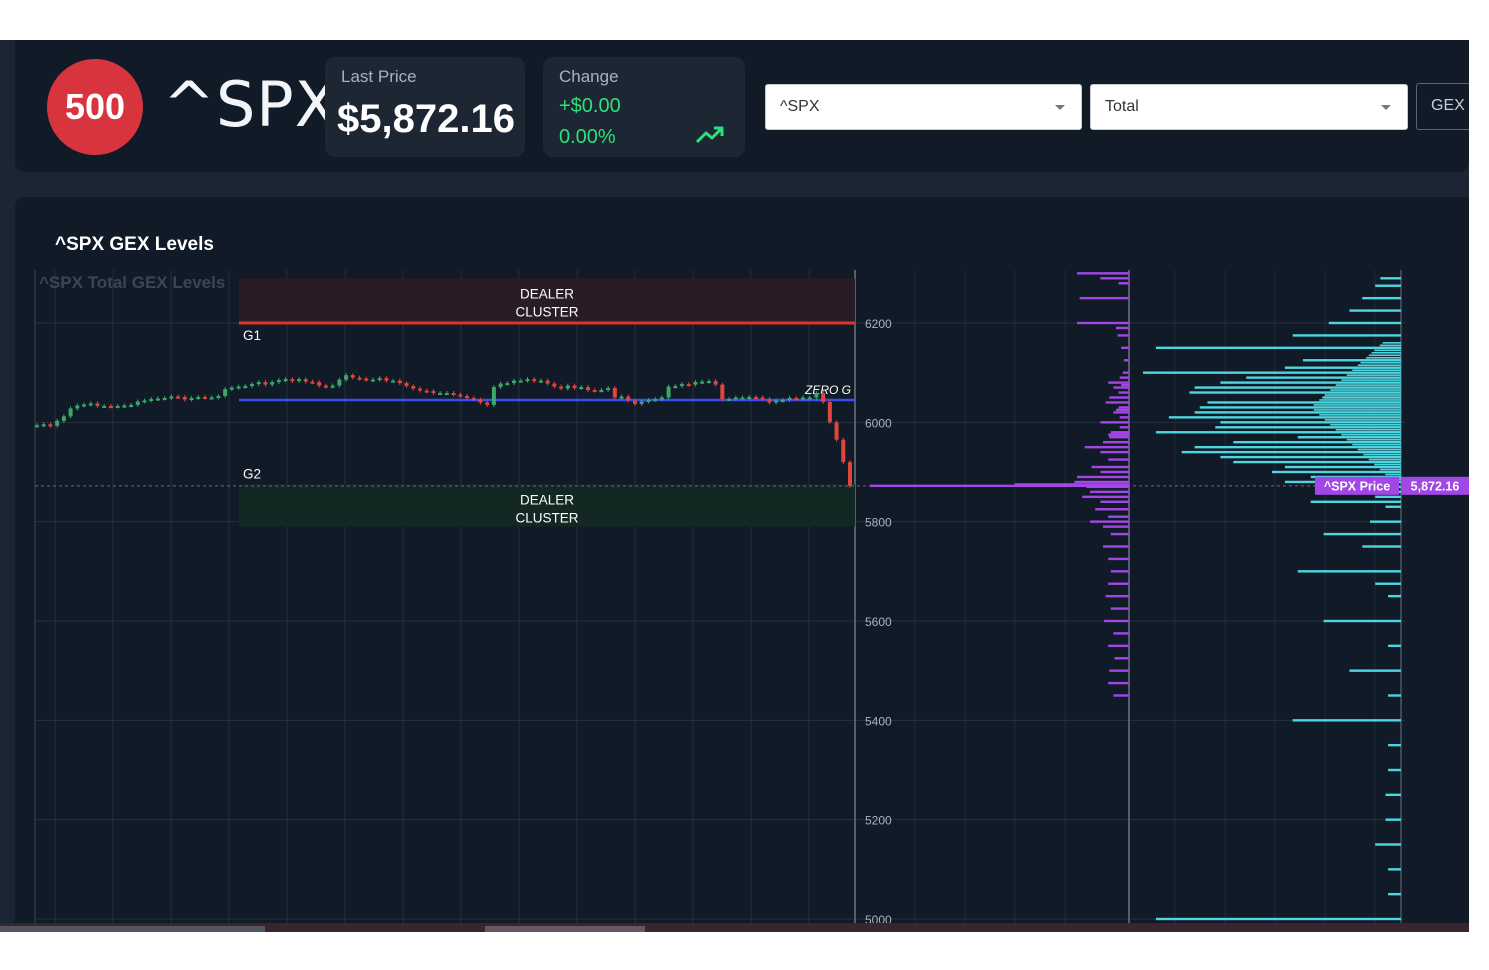 This screenshot has width=1489, height=970. I want to click on last-price-value: $5,872.16, so click(426, 119).